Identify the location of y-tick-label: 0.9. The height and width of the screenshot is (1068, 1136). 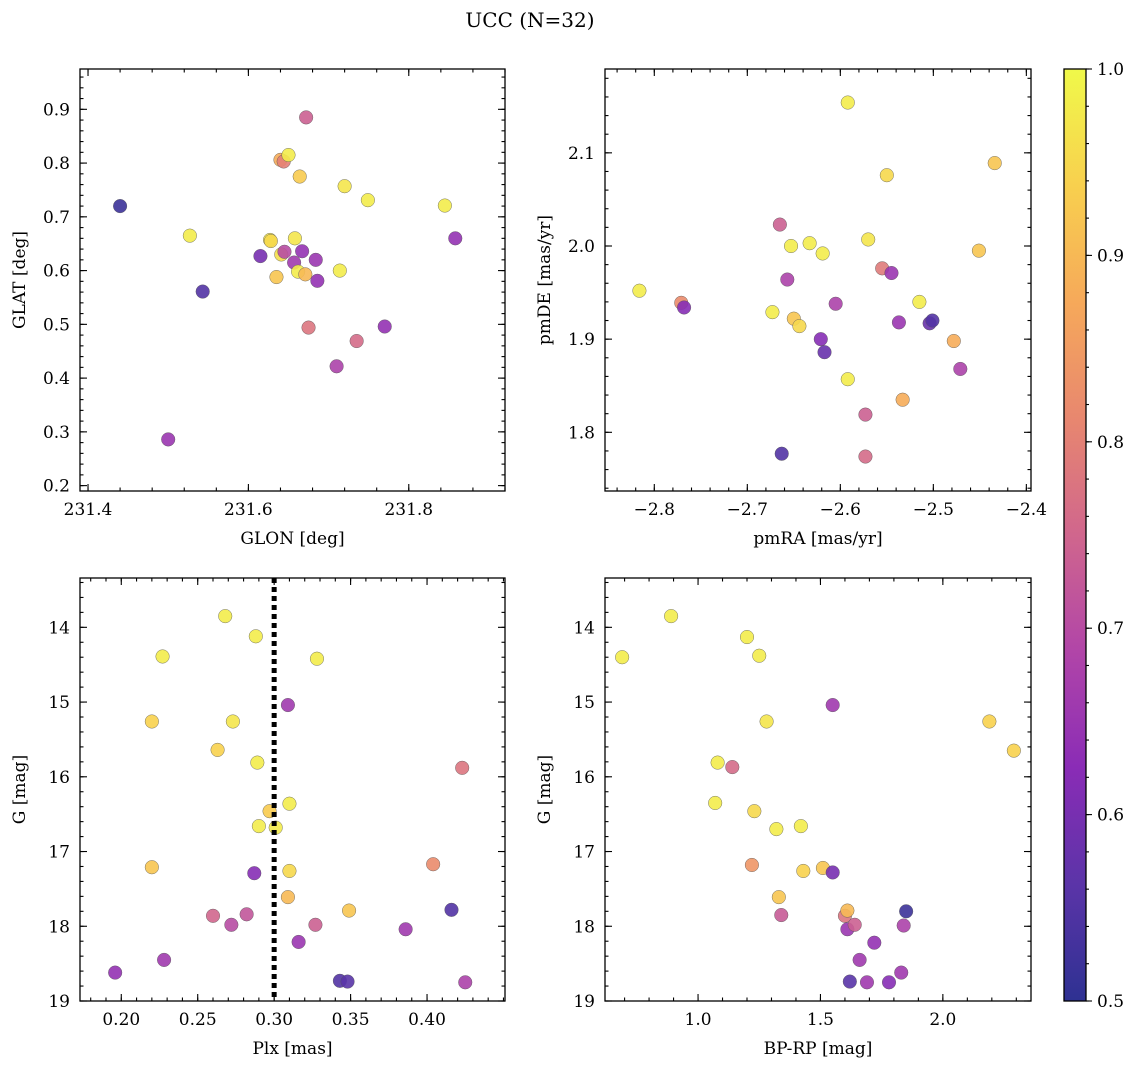
(56, 110).